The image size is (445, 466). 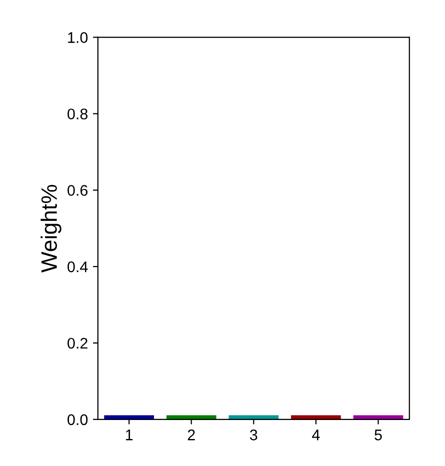 I want to click on x-tick-label: 4, so click(x=316, y=435).